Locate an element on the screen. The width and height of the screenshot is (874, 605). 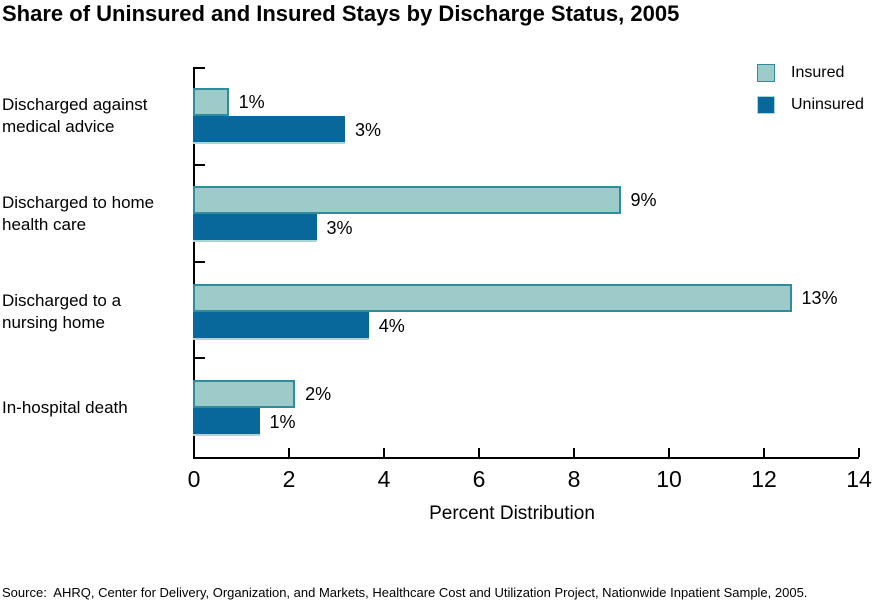
x-tick-label: 8 is located at coordinates (574, 479).